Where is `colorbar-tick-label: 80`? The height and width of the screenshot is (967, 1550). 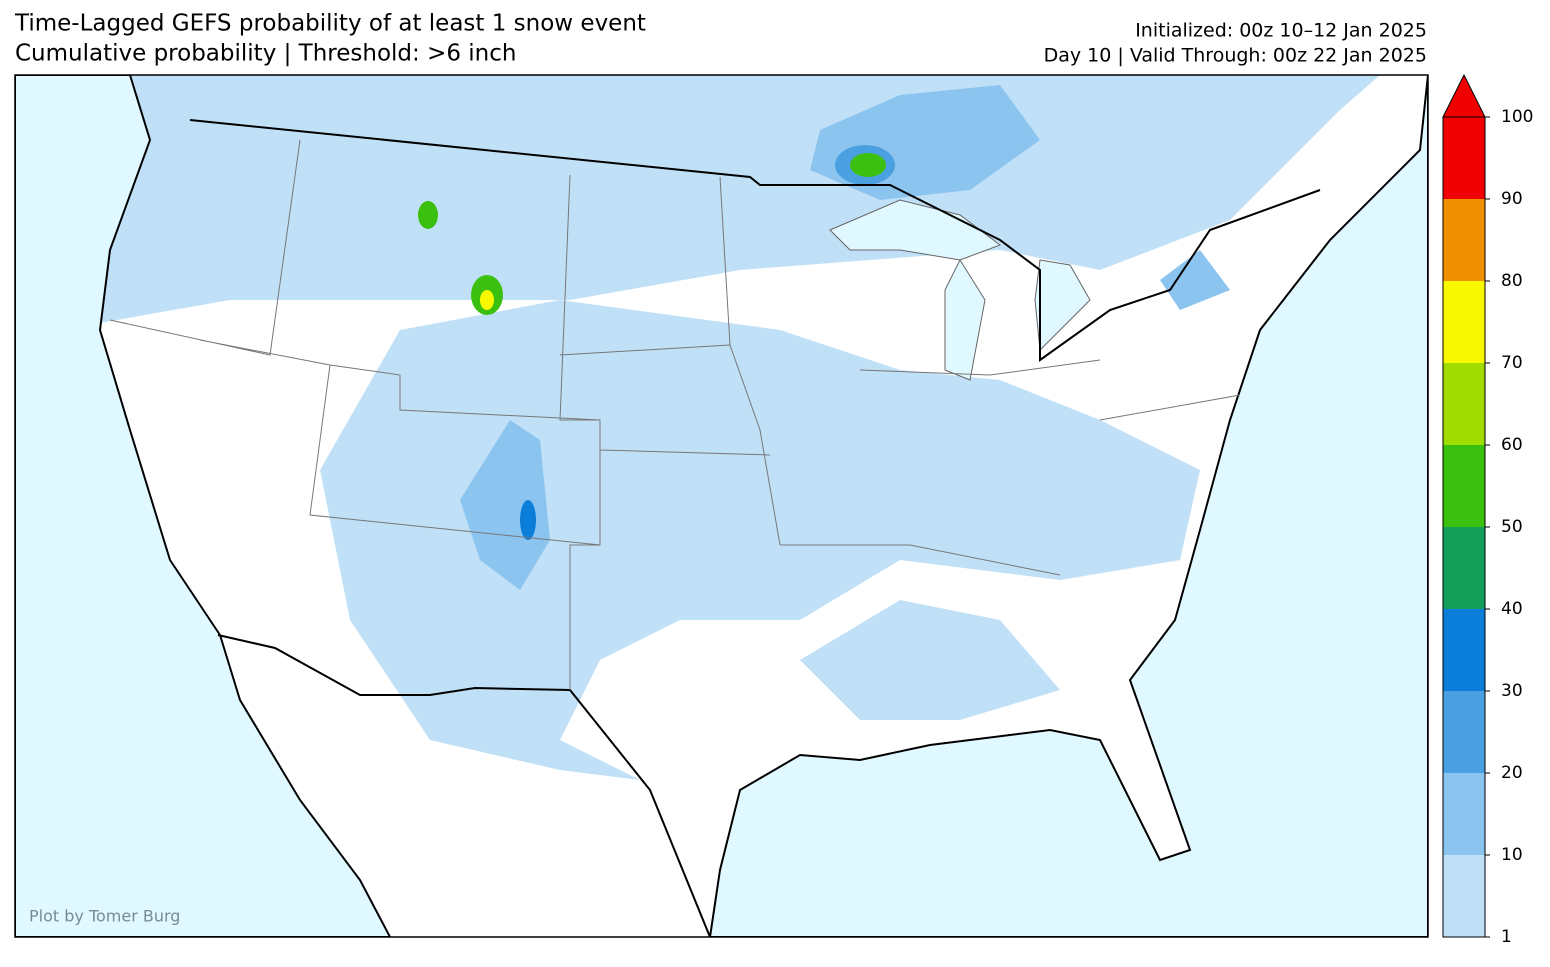 colorbar-tick-label: 80 is located at coordinates (1512, 281).